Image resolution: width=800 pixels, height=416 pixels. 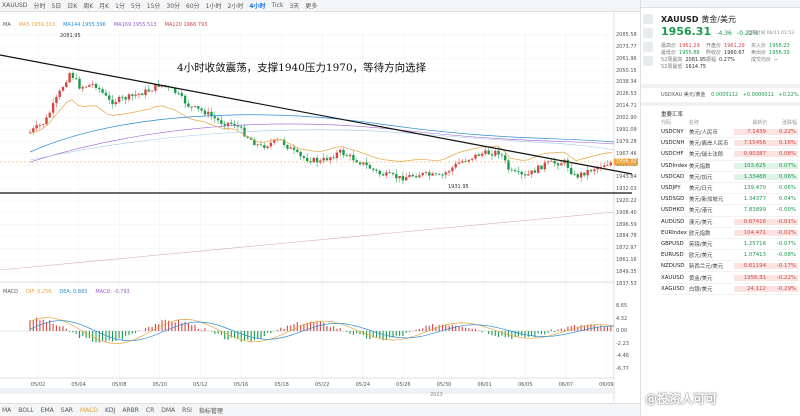 What do you see at coordinates (680, 19) in the screenshot?
I see `symbol-code: XAUUSD` at bounding box center [680, 19].